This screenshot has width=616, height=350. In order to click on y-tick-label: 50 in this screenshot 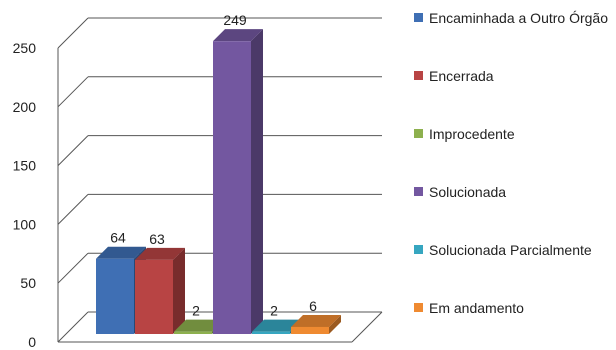, I will do `click(28, 283)`.